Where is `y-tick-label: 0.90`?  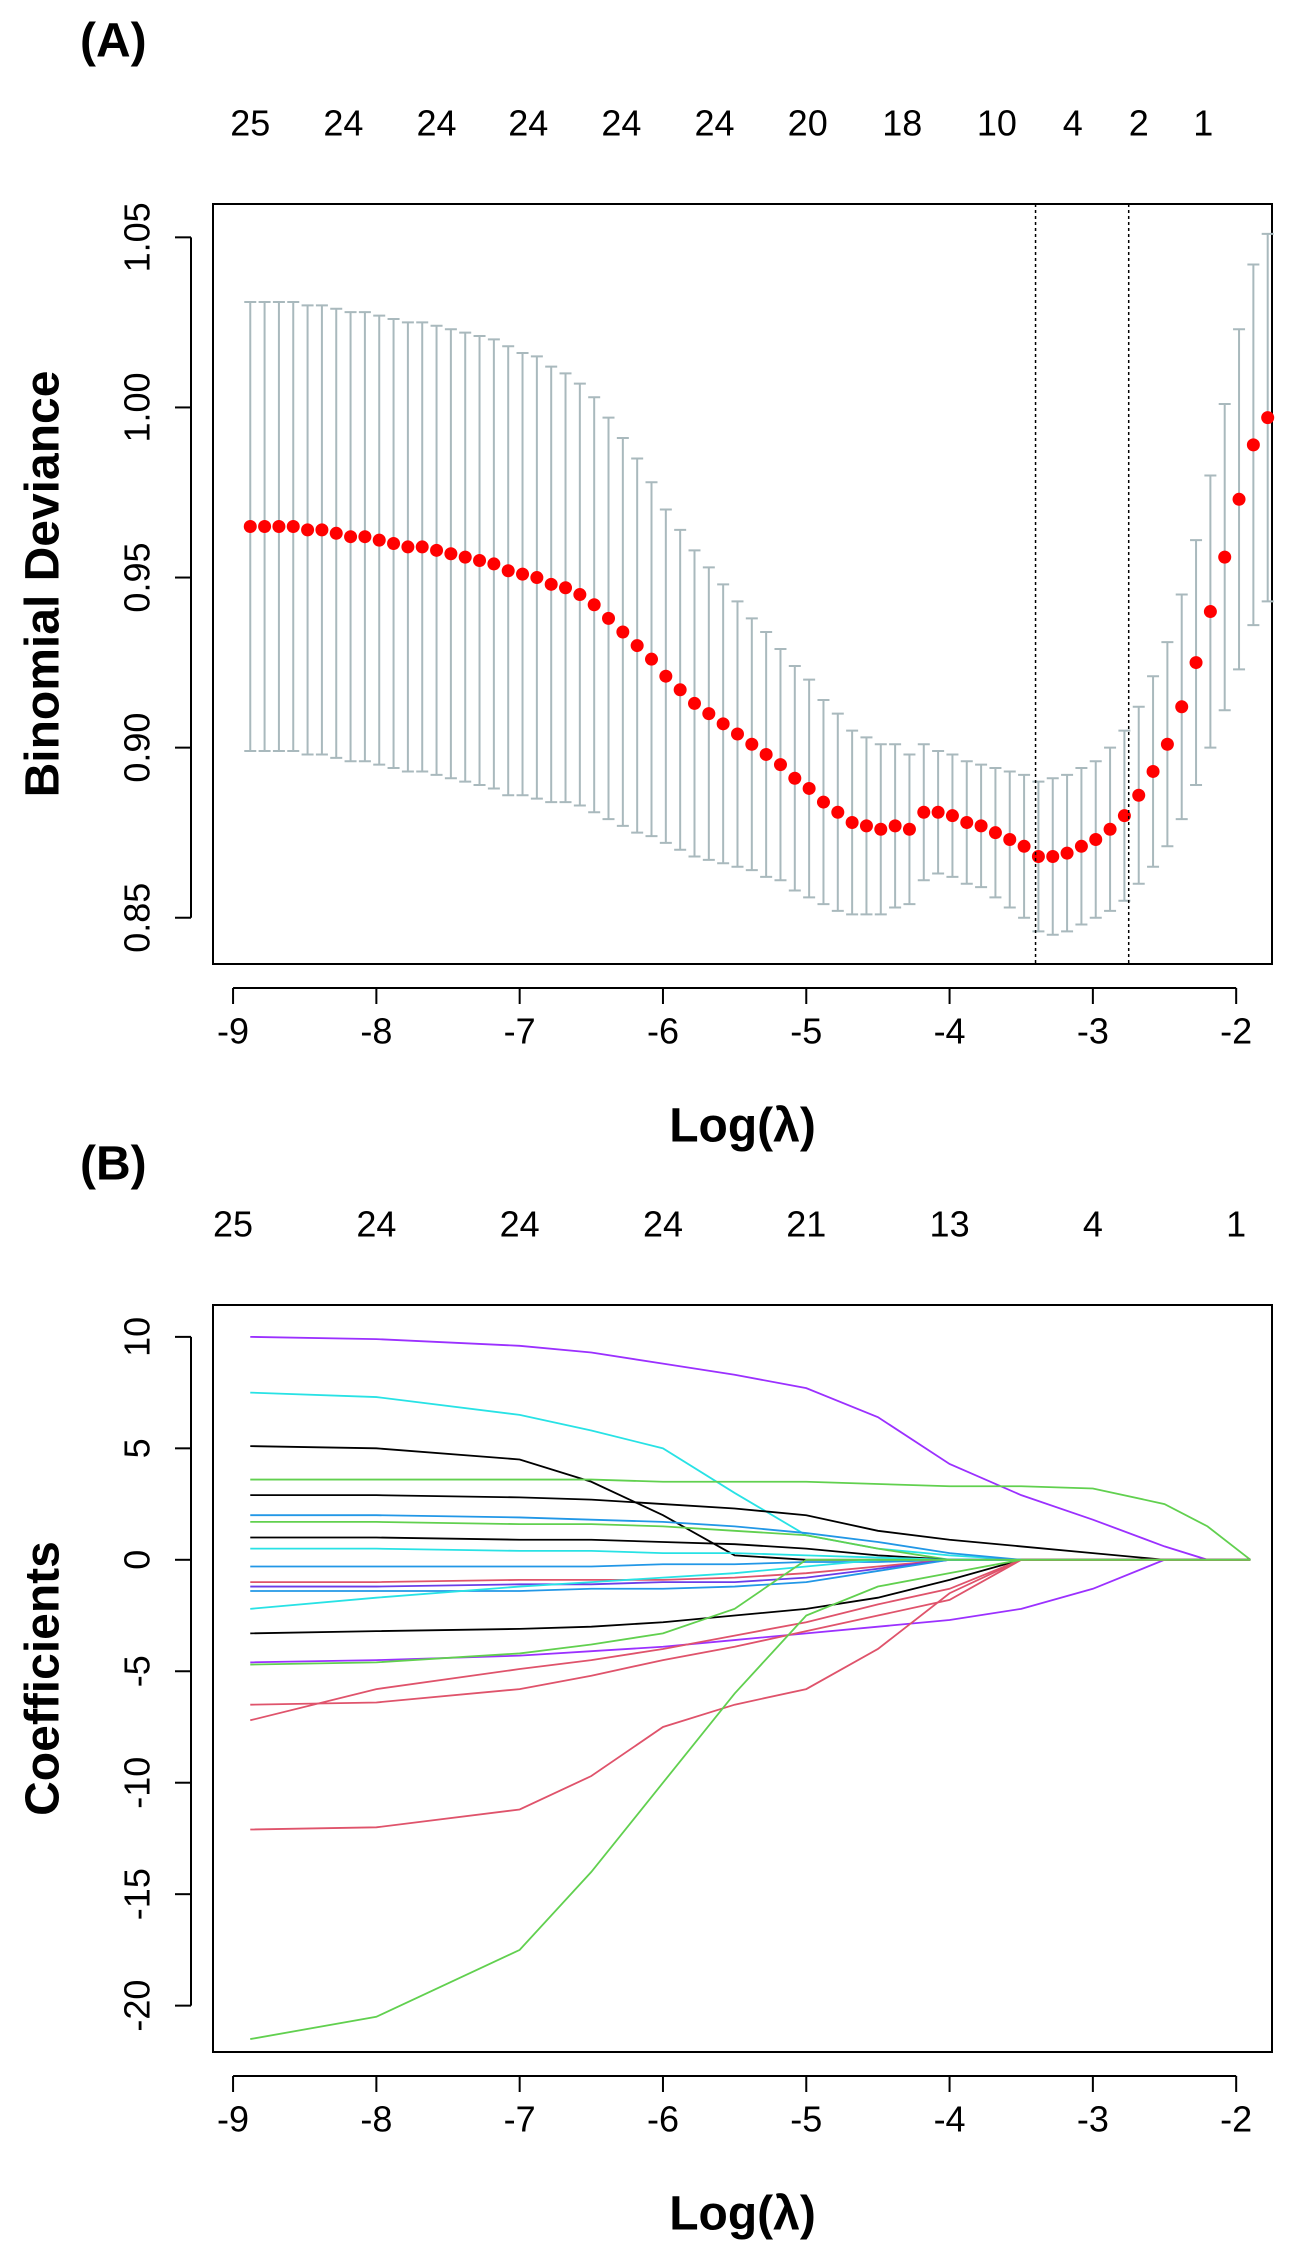 y-tick-label: 0.90 is located at coordinates (137, 748).